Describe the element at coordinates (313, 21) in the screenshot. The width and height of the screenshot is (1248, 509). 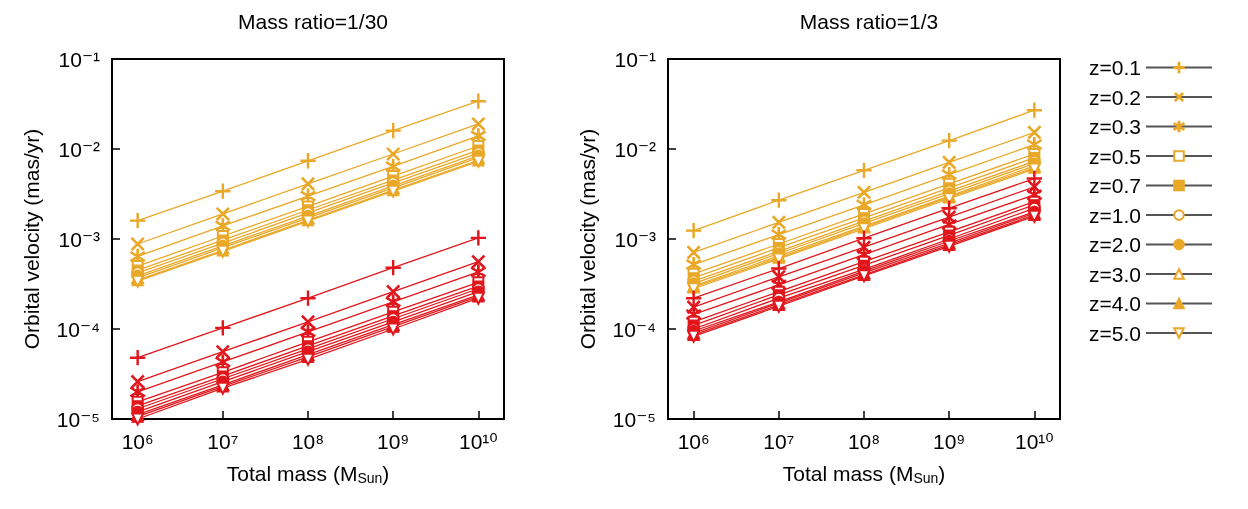
I see `chart-title: Mass ratio=1/30` at that location.